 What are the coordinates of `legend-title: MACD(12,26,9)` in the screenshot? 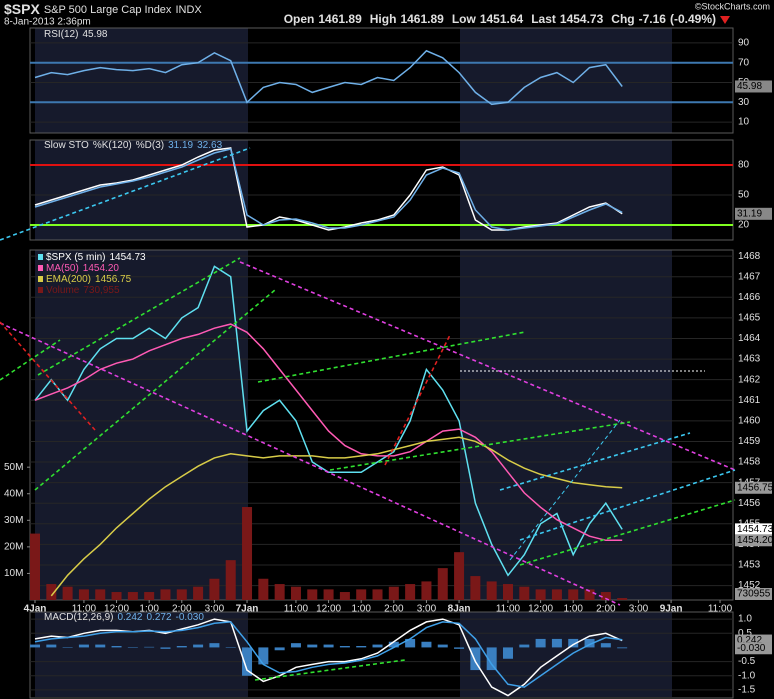 It's located at (78, 617).